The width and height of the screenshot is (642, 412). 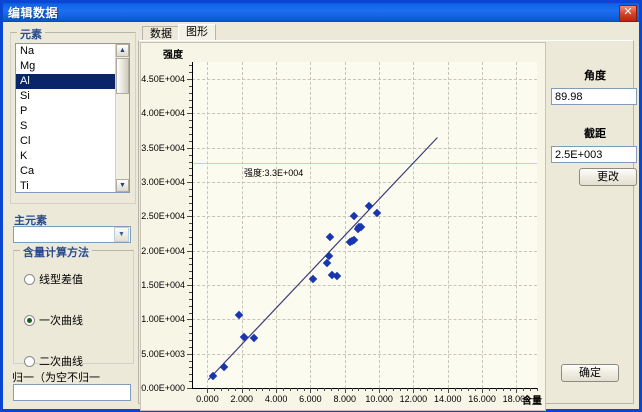 I want to click on chevron-down-icon: ▼, so click(x=121, y=234).